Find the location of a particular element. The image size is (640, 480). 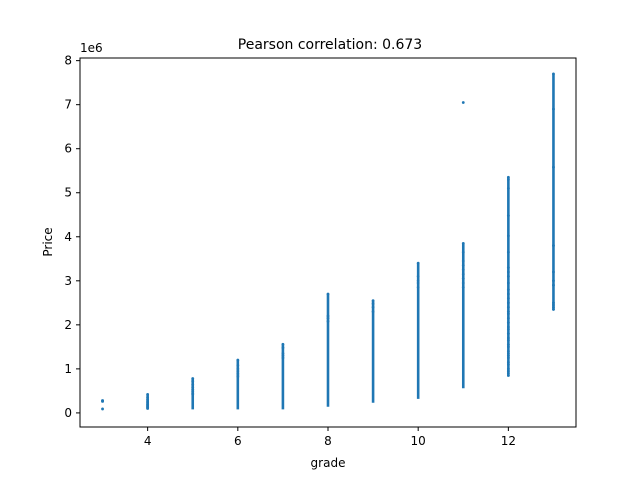

x-tick-label: 8 is located at coordinates (328, 441).